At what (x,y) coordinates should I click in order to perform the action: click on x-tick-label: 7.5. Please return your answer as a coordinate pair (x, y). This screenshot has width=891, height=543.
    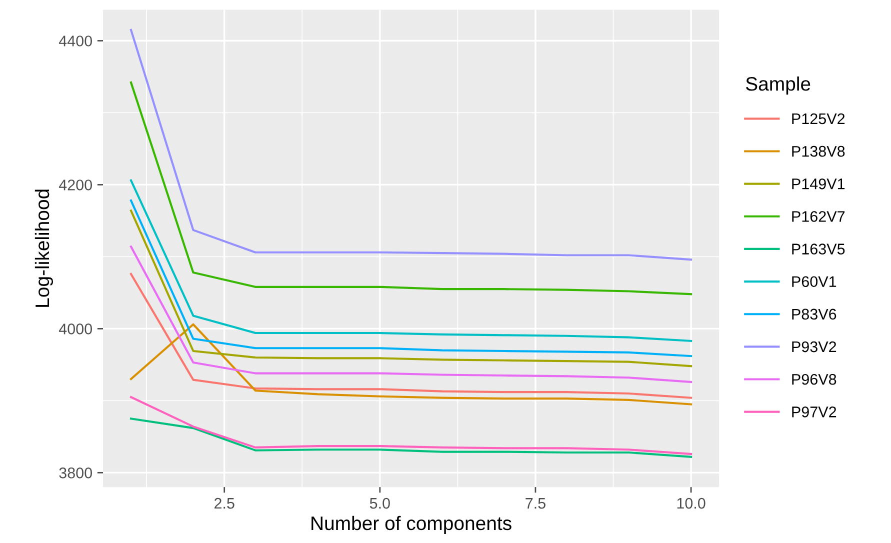
    Looking at the image, I should click on (536, 503).